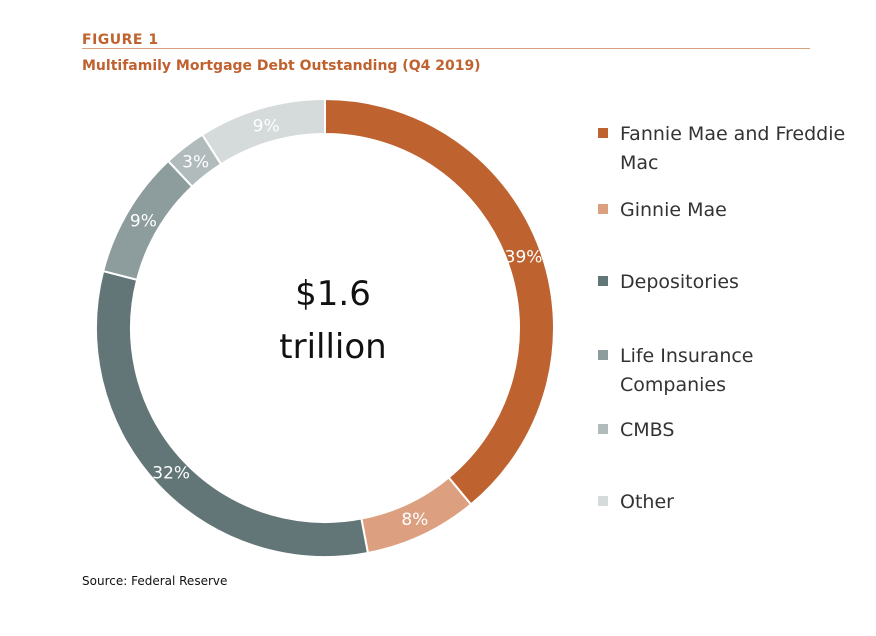  Describe the element at coordinates (266, 126) in the screenshot. I see `slice-label-5: 9%` at that location.